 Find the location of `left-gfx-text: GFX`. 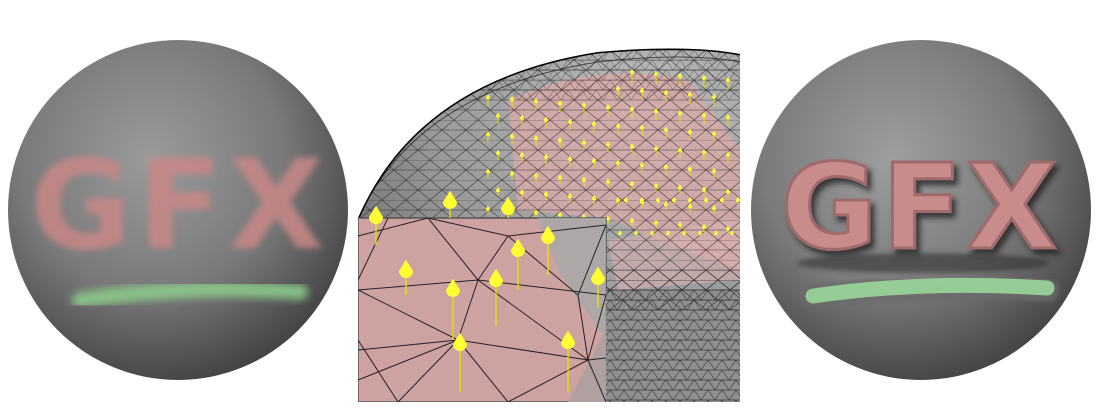

left-gfx-text: GFX is located at coordinates (180, 206).